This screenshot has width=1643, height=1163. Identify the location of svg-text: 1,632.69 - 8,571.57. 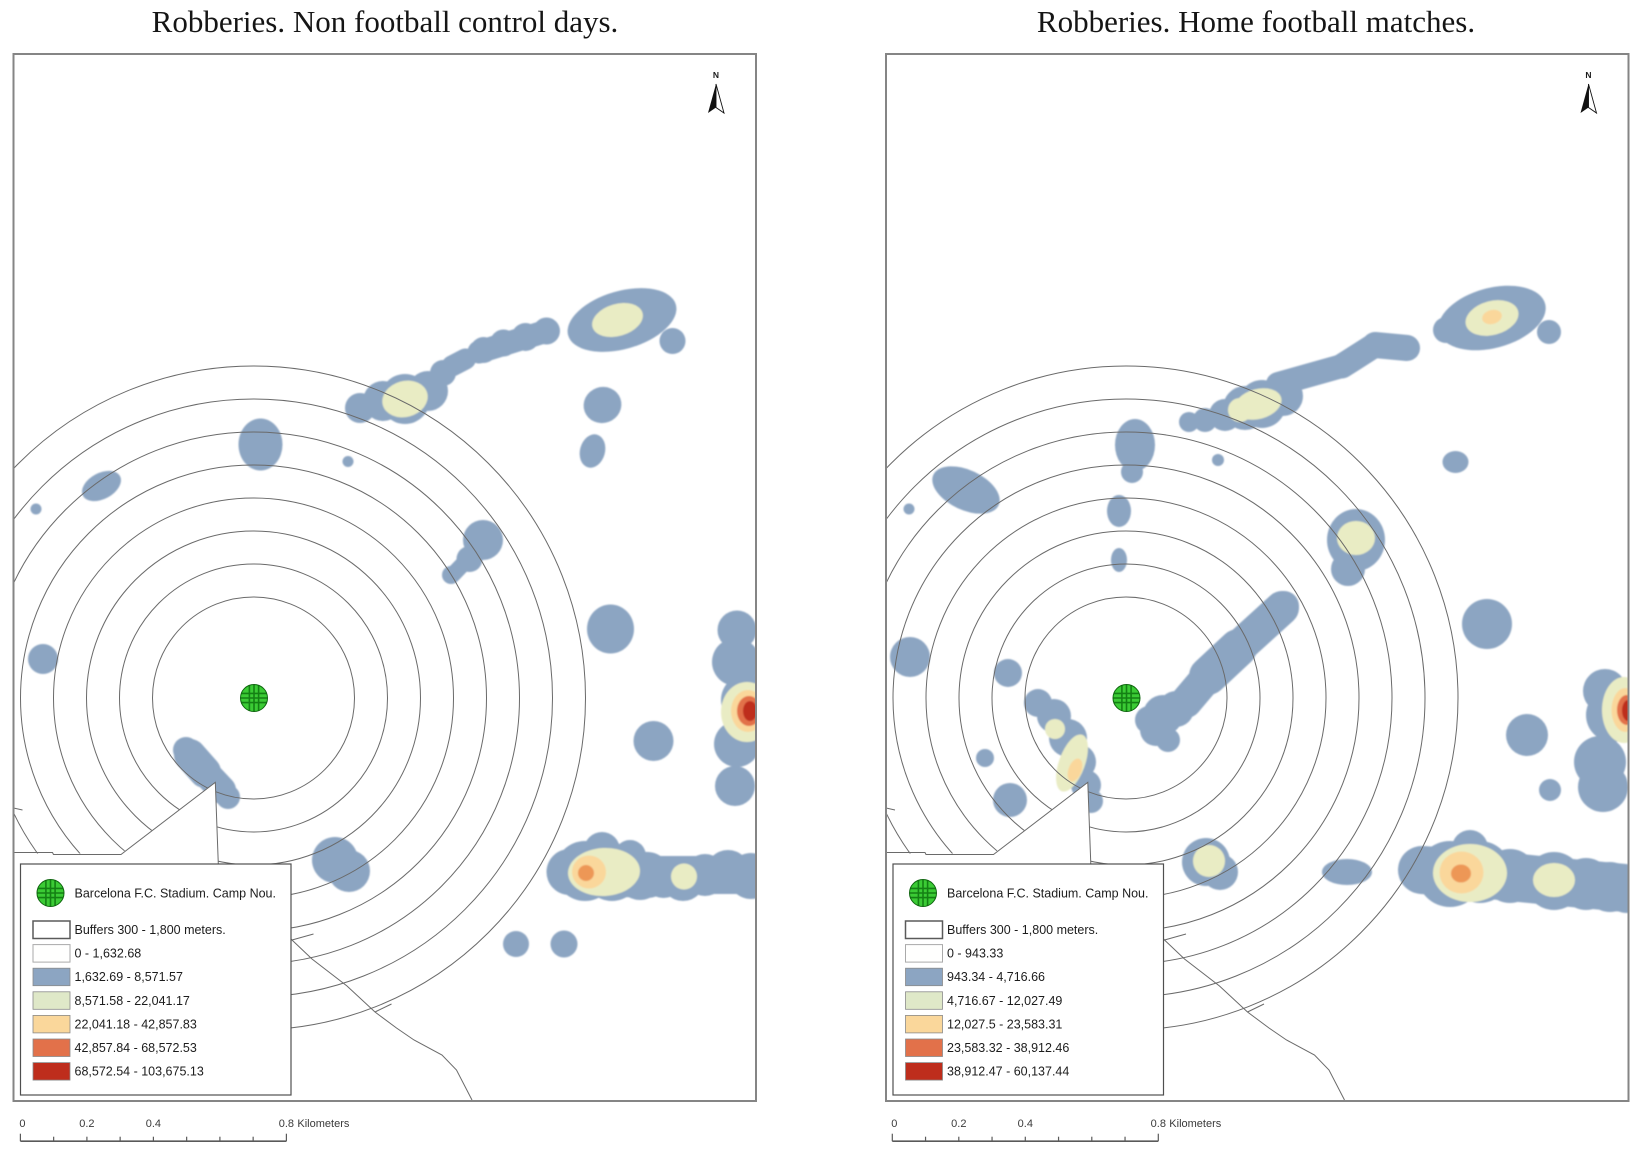
(129, 977).